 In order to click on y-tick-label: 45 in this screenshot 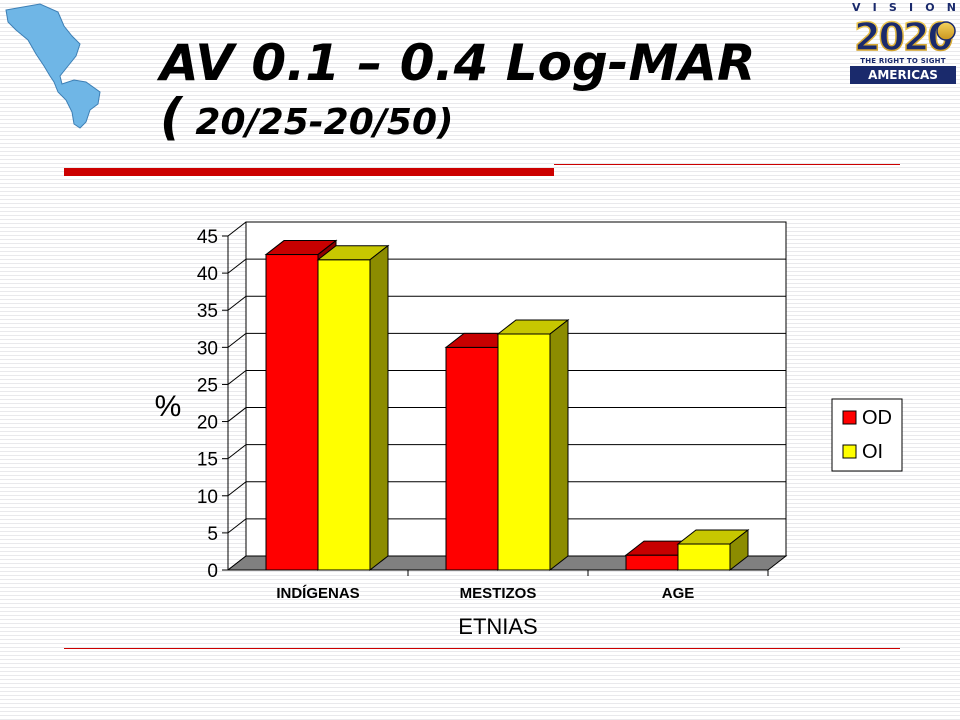, I will do `click(207, 237)`.